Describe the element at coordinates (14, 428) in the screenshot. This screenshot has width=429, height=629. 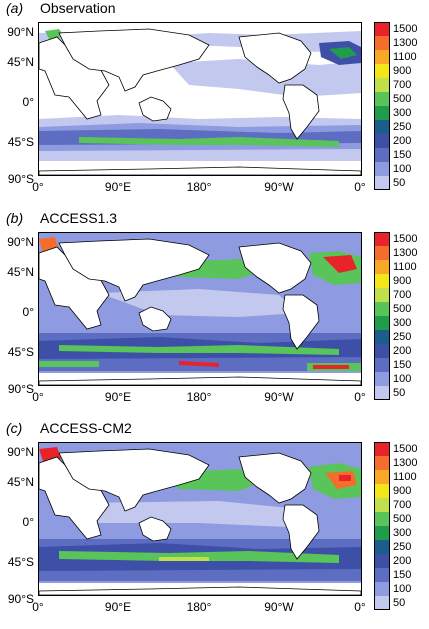
I see `panel-label: (c)` at that location.